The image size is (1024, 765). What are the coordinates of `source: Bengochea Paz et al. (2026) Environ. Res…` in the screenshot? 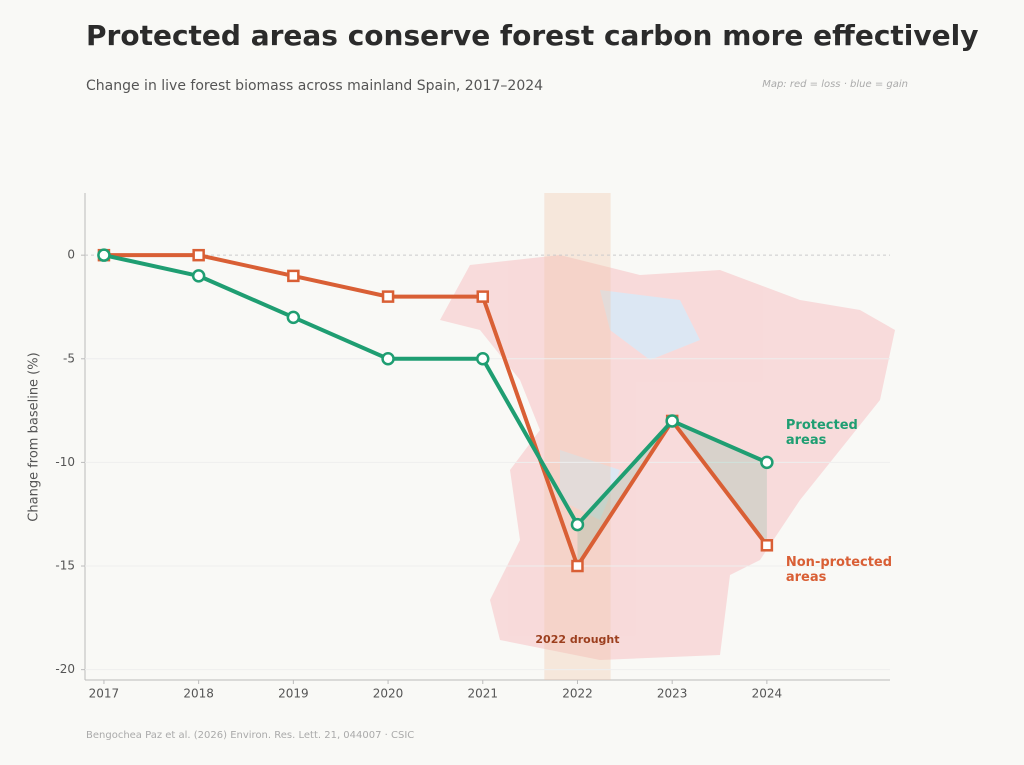 It's located at (250, 735).